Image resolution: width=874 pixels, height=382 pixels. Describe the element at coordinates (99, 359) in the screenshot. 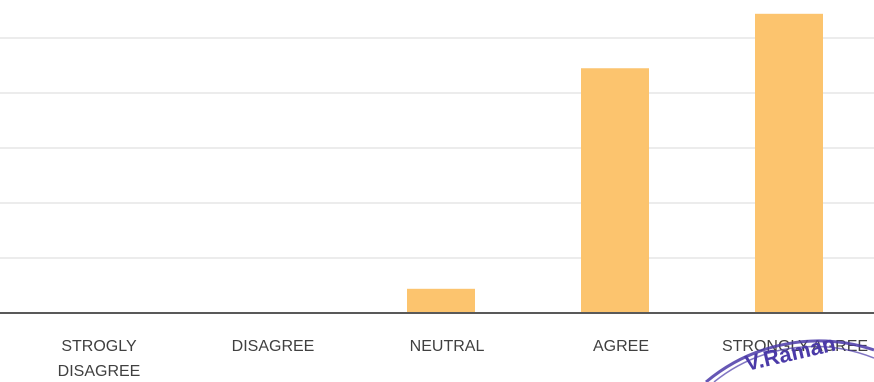

I see `x-tick-label-0: STROGLY DISAGREE` at that location.